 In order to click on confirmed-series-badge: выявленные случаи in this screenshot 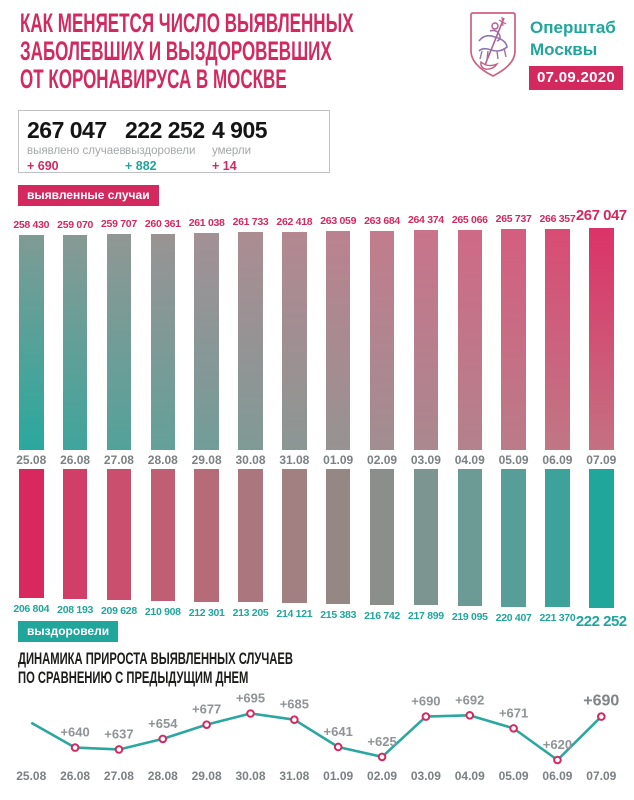, I will do `click(88, 195)`.